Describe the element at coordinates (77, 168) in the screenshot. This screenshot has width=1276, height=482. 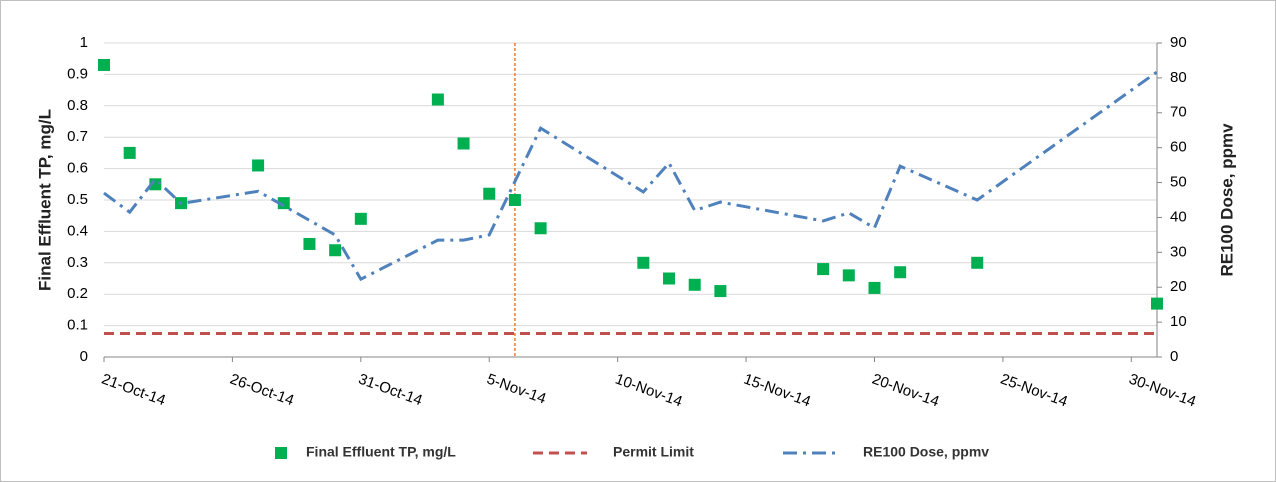
I see `y-tick-label: 0.6` at that location.